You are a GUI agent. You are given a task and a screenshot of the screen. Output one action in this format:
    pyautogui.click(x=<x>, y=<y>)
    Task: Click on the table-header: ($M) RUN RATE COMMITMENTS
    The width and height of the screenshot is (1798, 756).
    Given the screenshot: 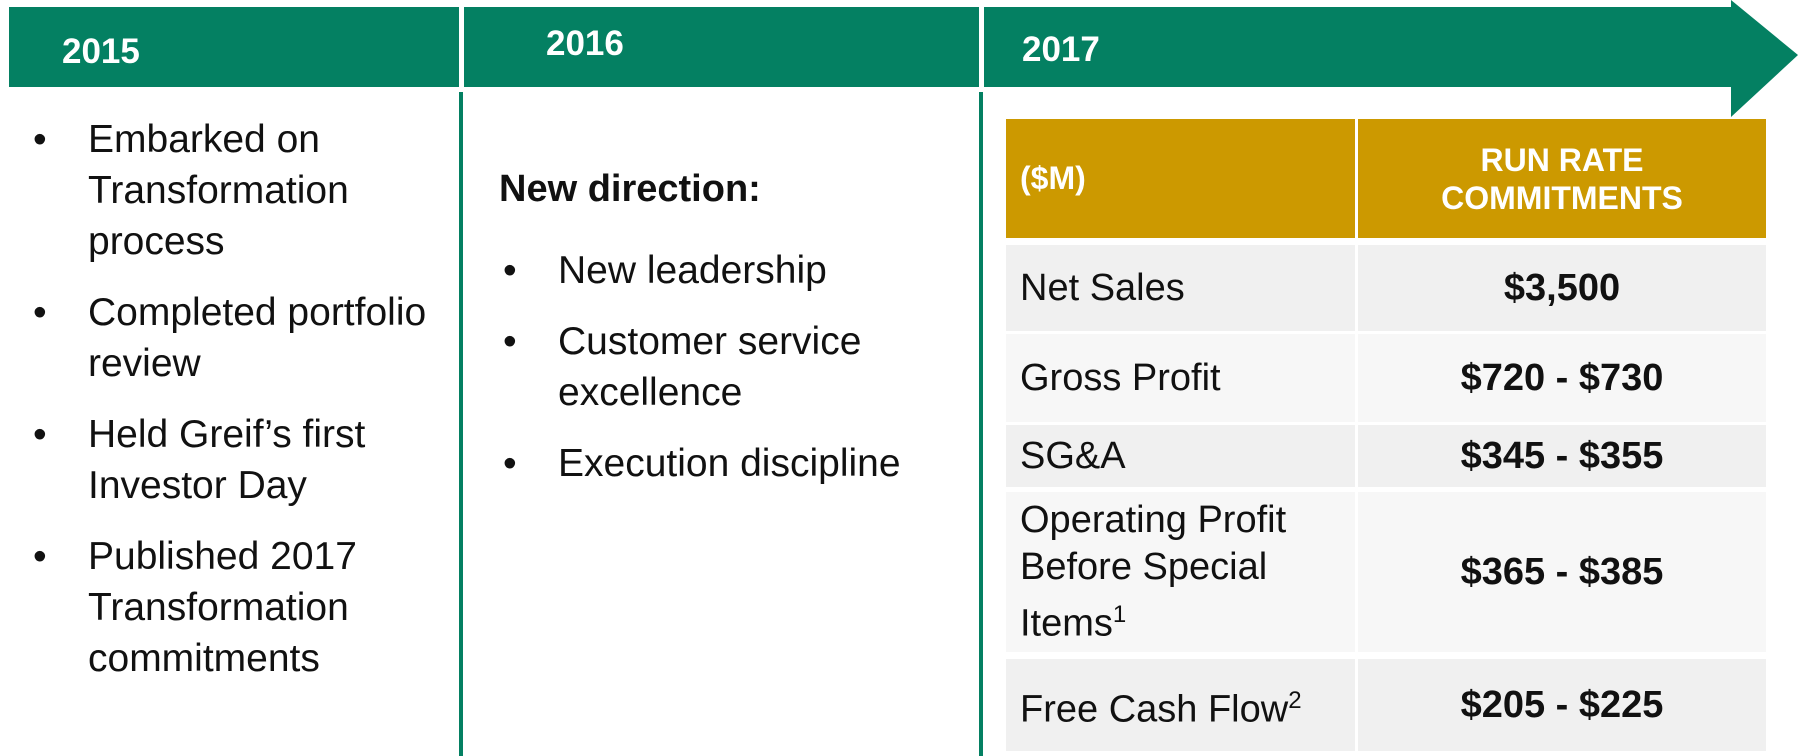 What is the action you would take?
    pyautogui.click(x=1386, y=178)
    